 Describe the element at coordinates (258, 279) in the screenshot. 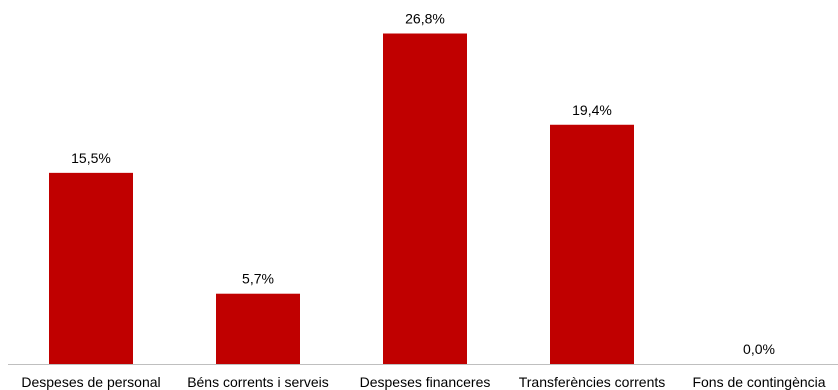

I see `data-label-2: 5,7%` at that location.